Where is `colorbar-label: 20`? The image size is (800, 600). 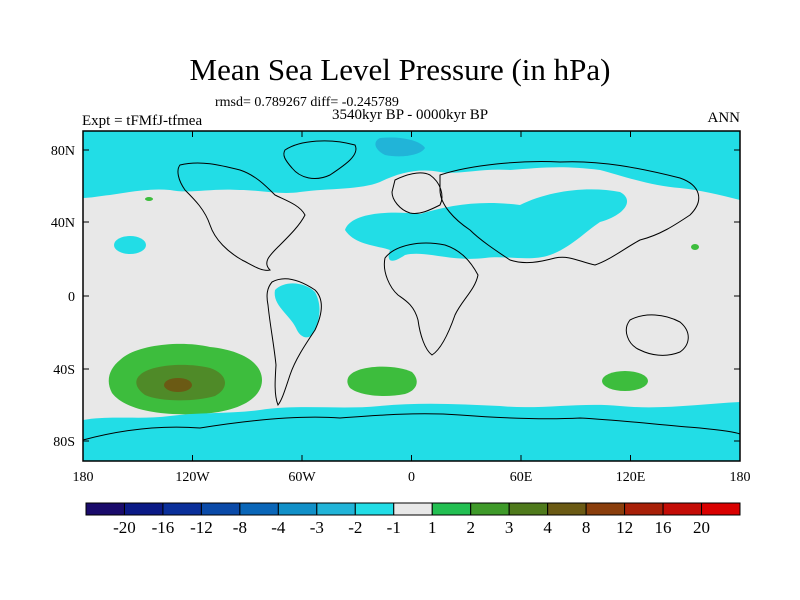
colorbar-label: 20 is located at coordinates (701, 527).